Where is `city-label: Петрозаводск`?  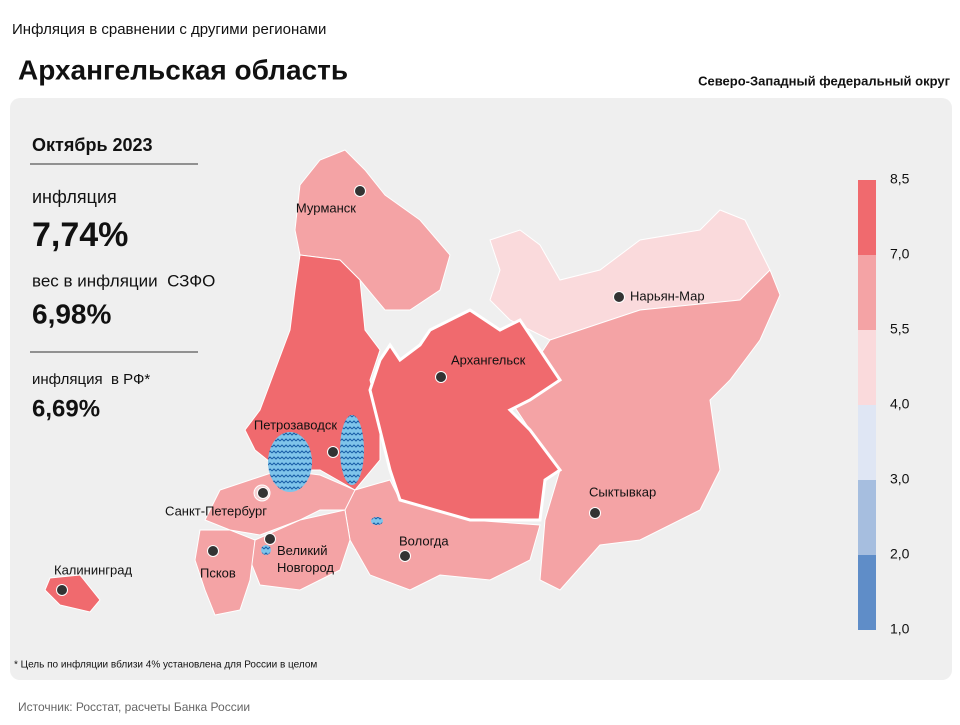
city-label: Петрозаводск is located at coordinates (295, 424).